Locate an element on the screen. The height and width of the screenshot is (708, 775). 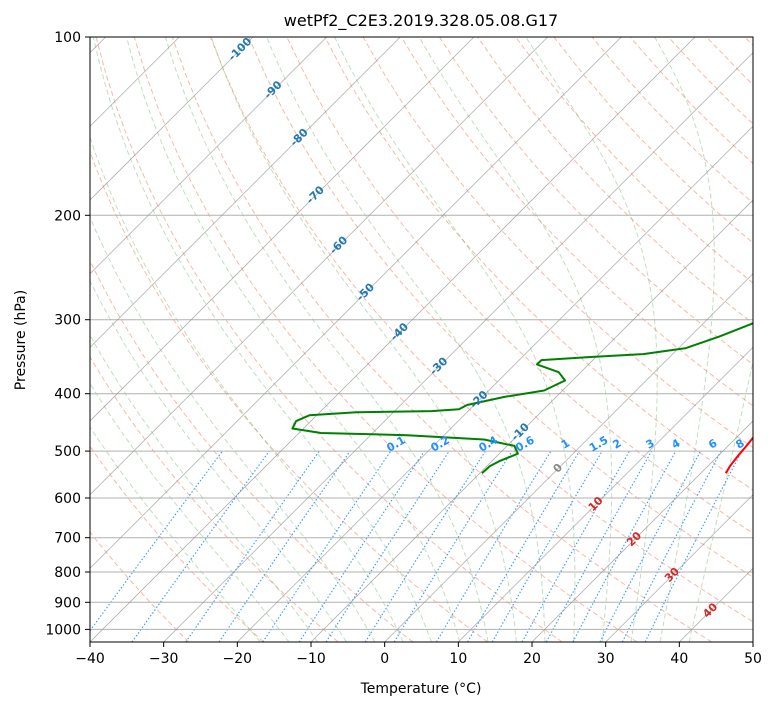
y-tick-label: 600 is located at coordinates (67, 499).